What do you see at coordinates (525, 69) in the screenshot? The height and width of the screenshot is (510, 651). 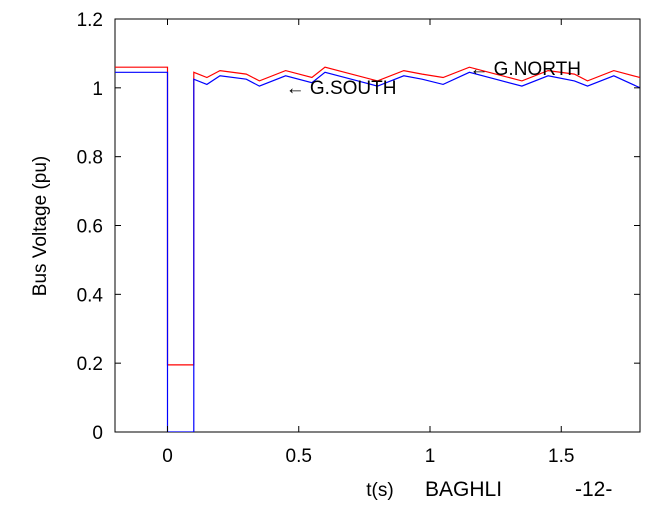 I see `series-annotation: ← G.NORTH` at bounding box center [525, 69].